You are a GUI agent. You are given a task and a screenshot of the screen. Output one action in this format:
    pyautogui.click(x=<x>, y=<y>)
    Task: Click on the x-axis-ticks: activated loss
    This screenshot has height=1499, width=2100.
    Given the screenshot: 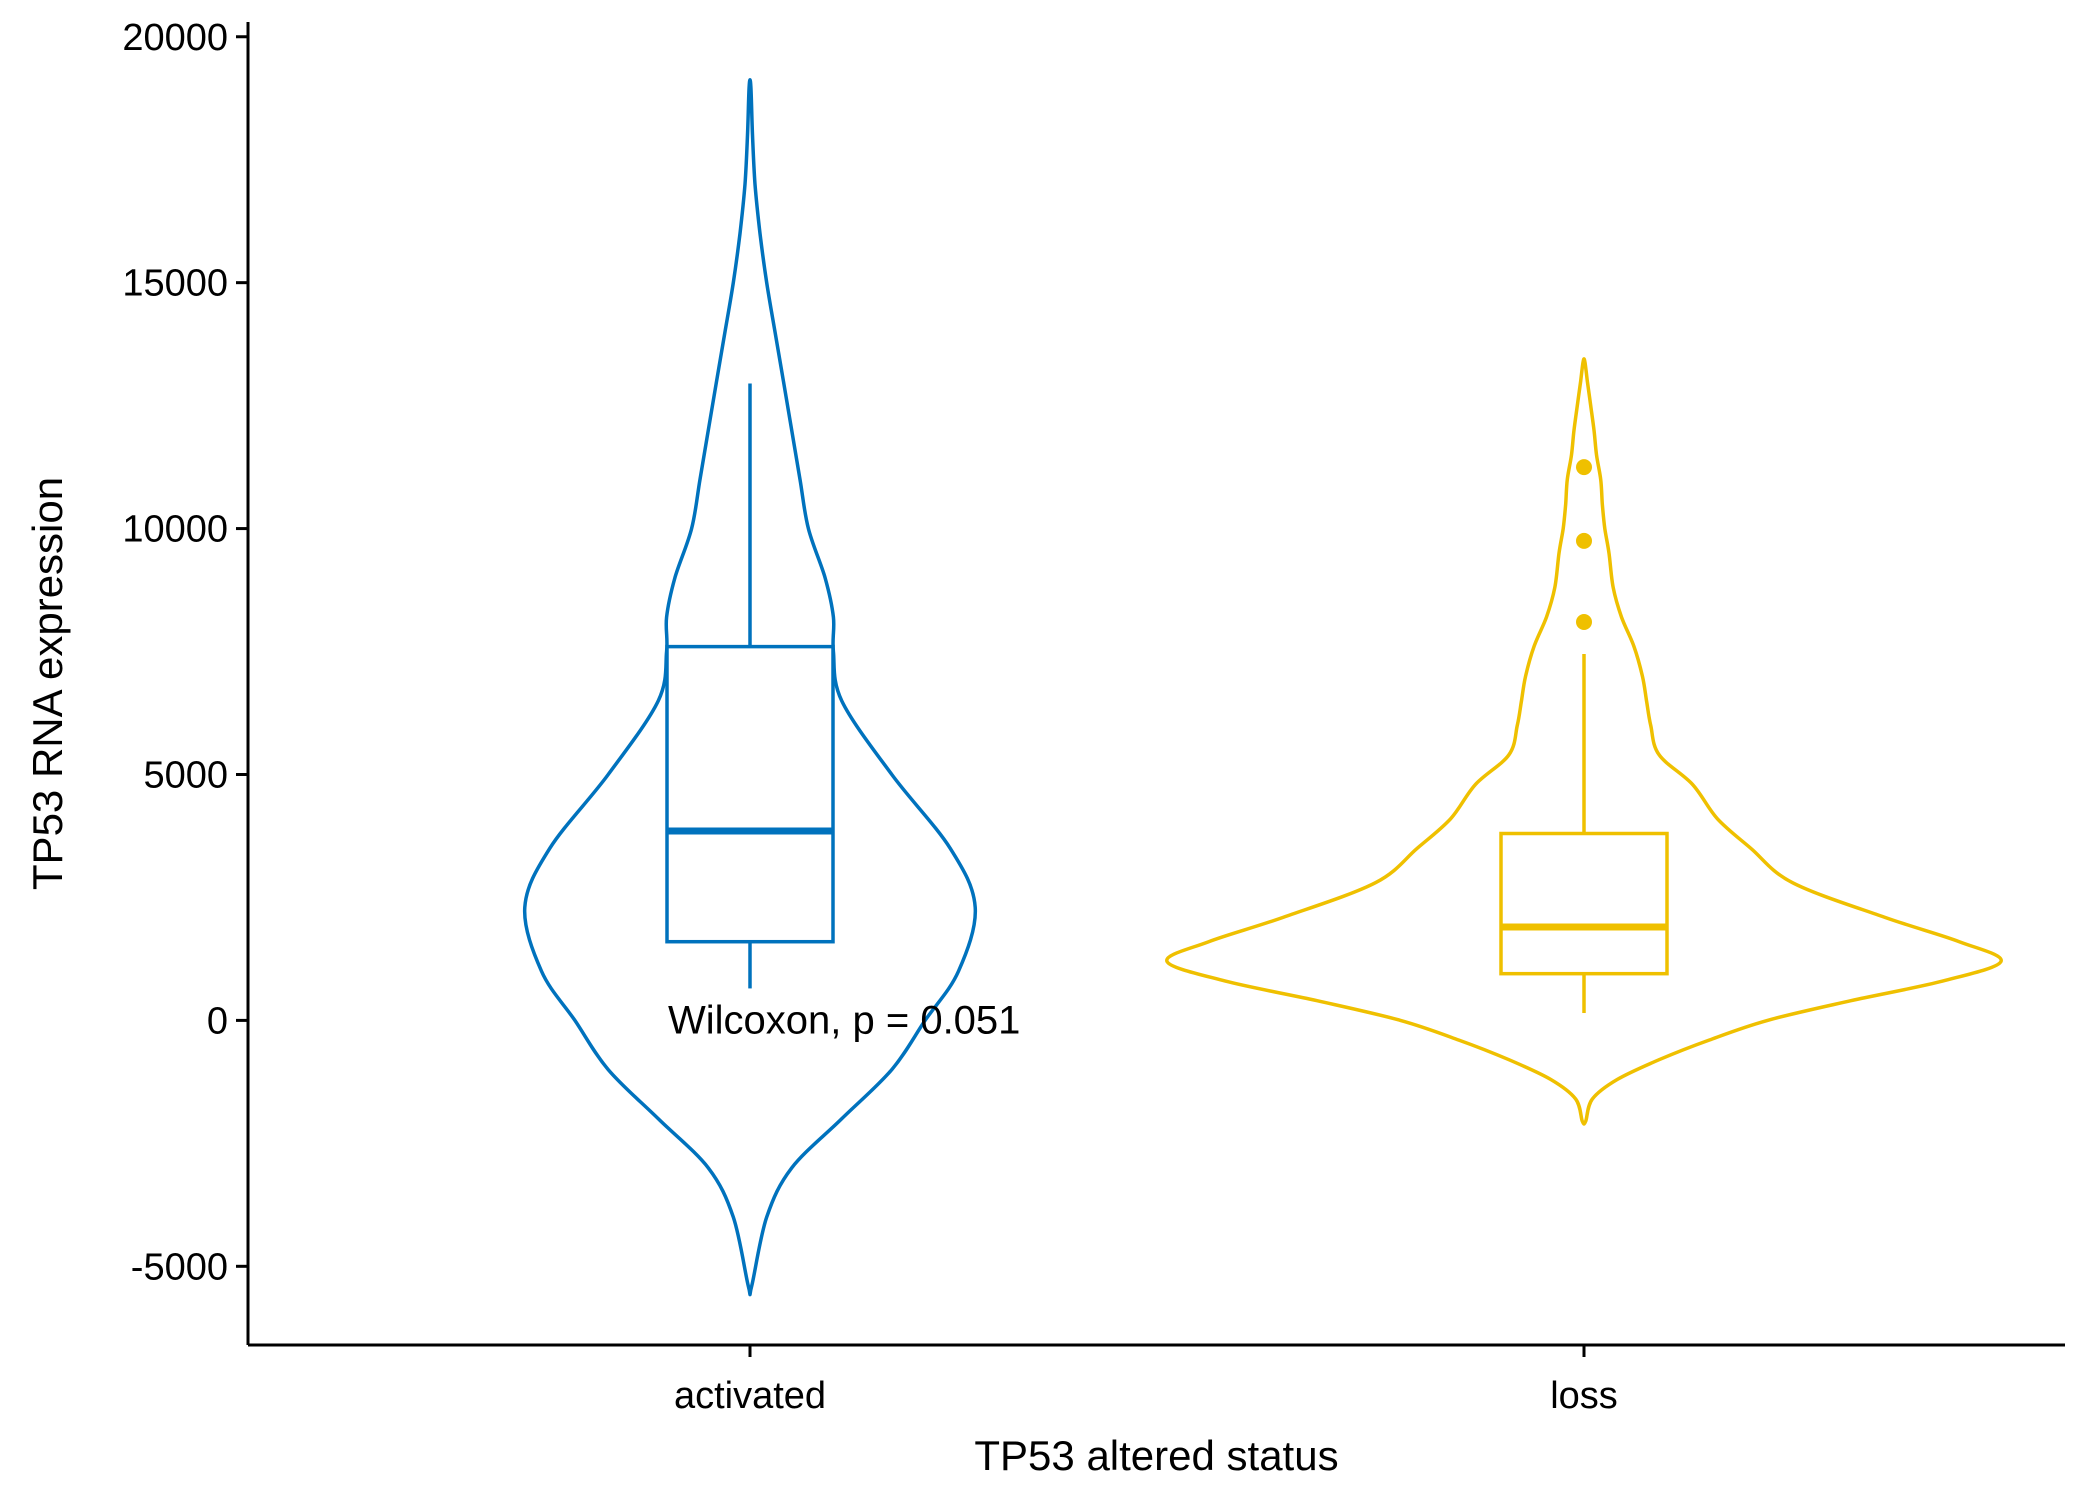 What is the action you would take?
    pyautogui.click(x=1146, y=1381)
    